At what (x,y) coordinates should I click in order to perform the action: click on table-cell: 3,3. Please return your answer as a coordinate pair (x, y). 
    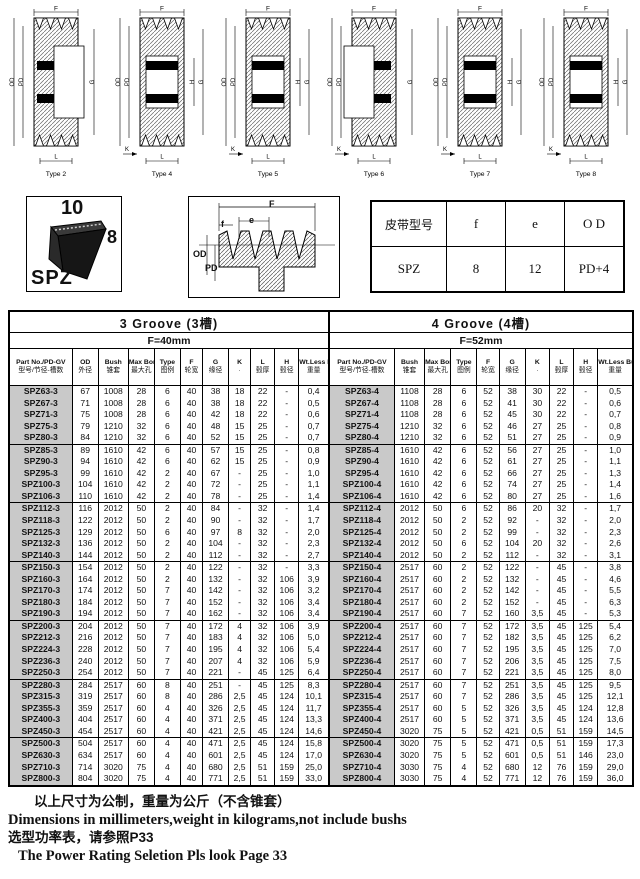
    Looking at the image, I should click on (313, 567).